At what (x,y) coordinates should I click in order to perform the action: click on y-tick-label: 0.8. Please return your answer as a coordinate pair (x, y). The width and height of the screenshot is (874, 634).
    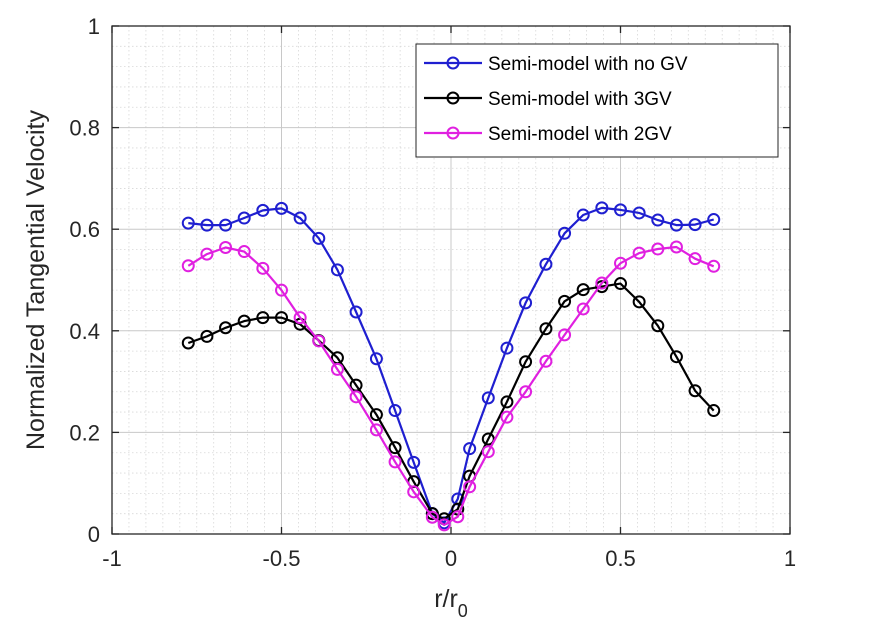
    Looking at the image, I should click on (84, 128).